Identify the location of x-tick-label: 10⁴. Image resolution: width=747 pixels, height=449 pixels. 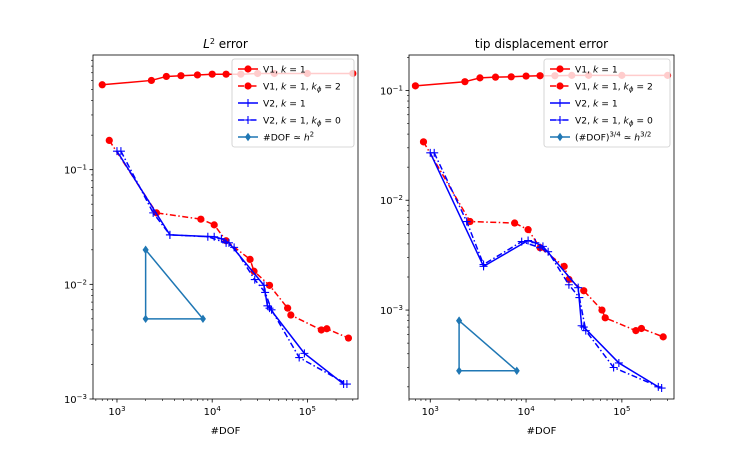
(526, 411).